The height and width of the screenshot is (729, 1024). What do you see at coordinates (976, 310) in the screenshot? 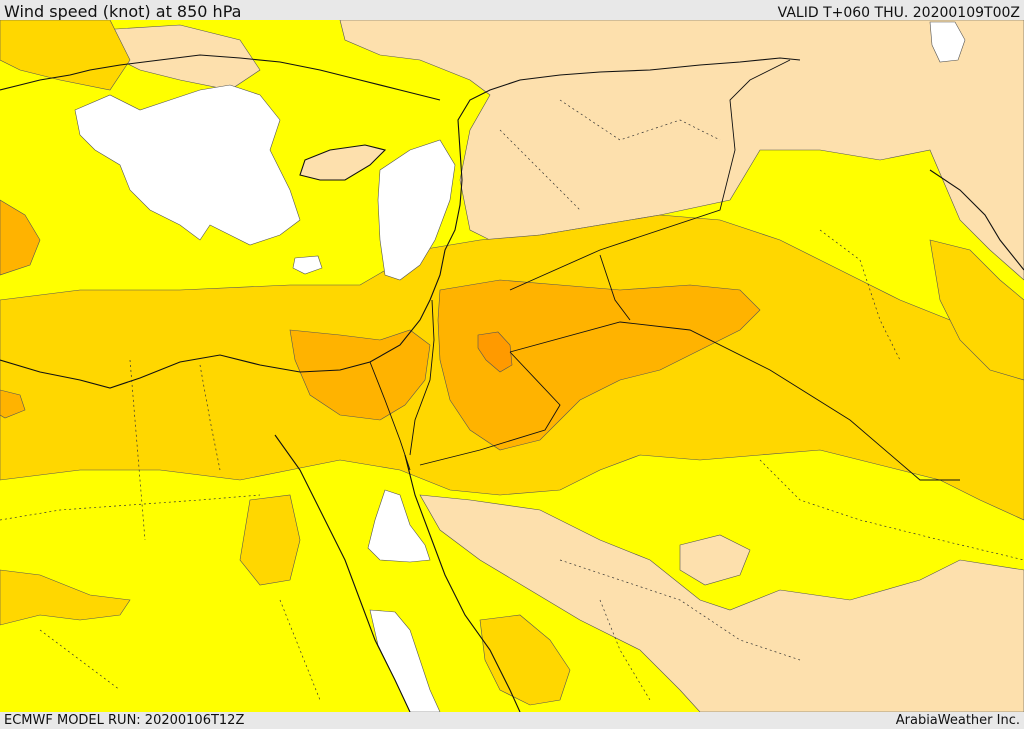
I see `band-fresh-east` at bounding box center [976, 310].